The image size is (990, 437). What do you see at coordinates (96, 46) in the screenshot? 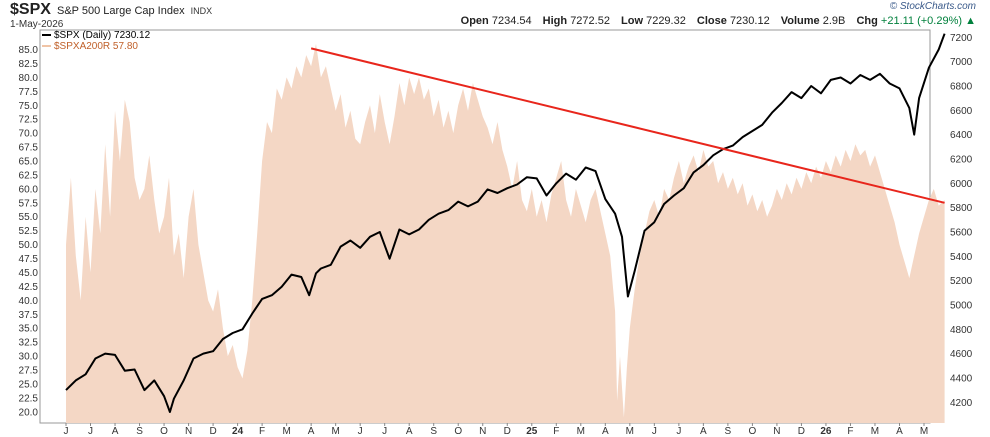
I see `legend-label-breadth: $SPXA200R 57.80` at bounding box center [96, 46].